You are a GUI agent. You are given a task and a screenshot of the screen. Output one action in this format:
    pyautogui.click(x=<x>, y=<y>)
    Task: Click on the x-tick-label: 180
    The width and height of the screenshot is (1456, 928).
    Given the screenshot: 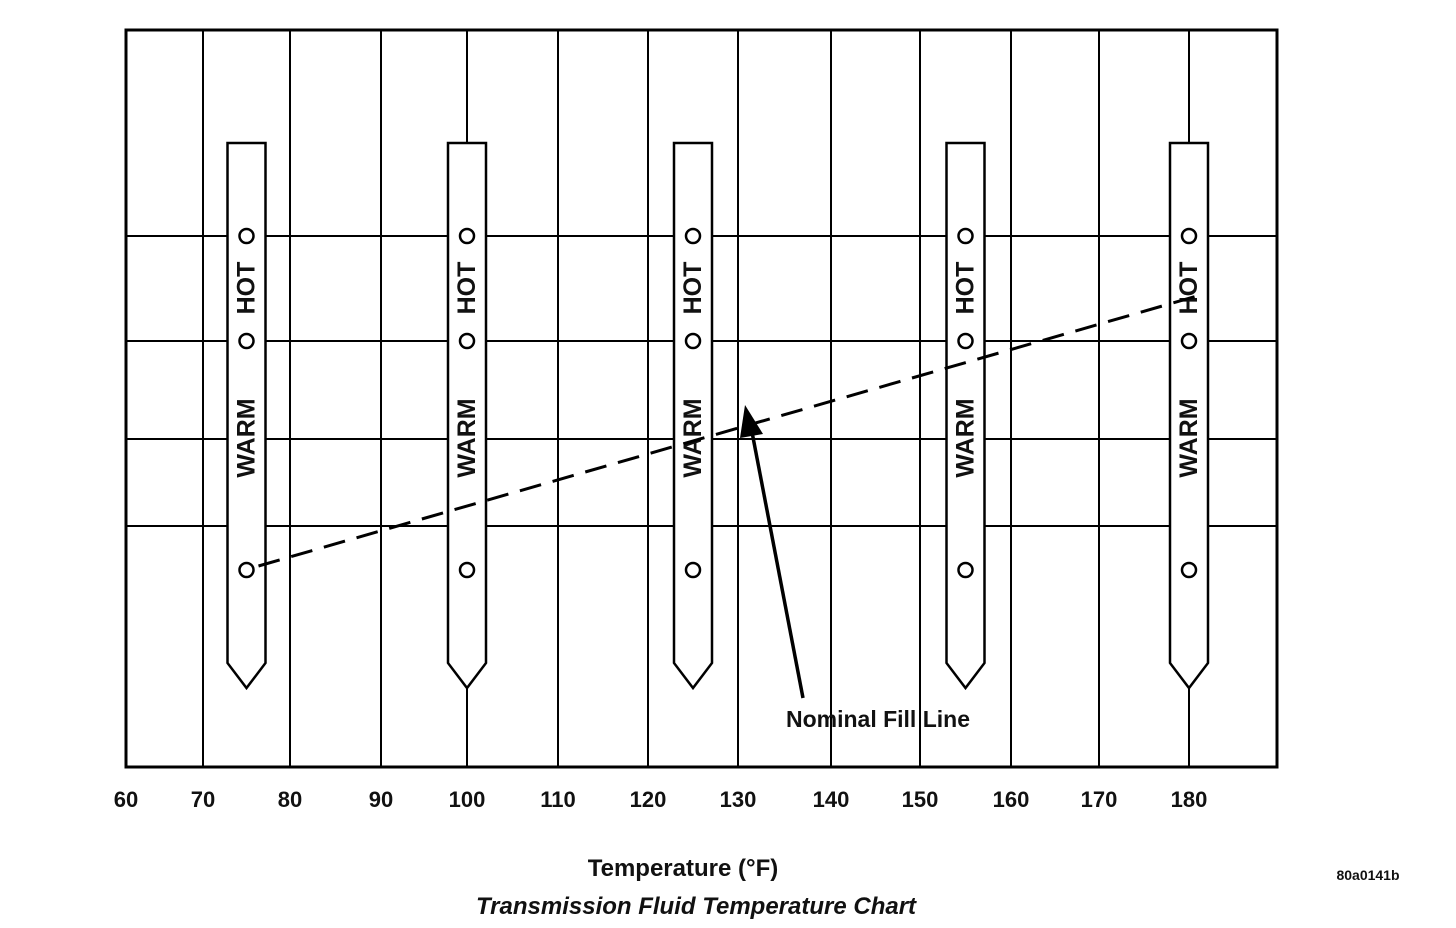 What is the action you would take?
    pyautogui.click(x=1189, y=799)
    